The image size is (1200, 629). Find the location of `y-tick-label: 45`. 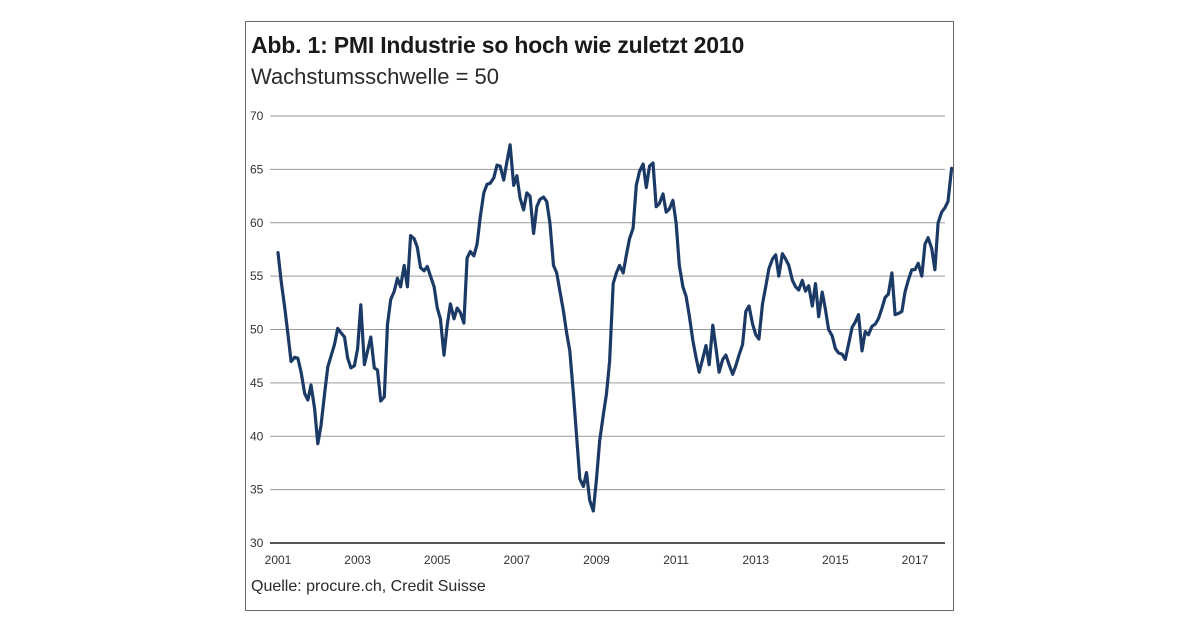

y-tick-label: 45 is located at coordinates (257, 383).